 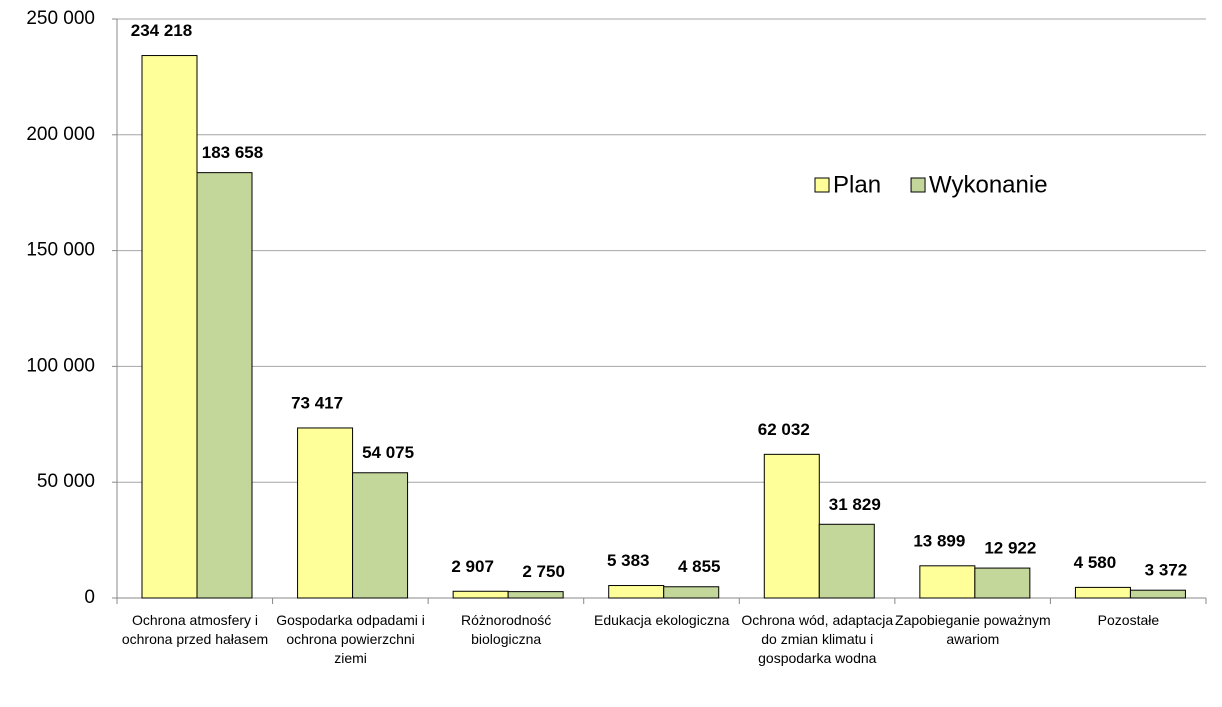 I want to click on x-tick-label: Edukacja ekologiczna, so click(x=661, y=620).